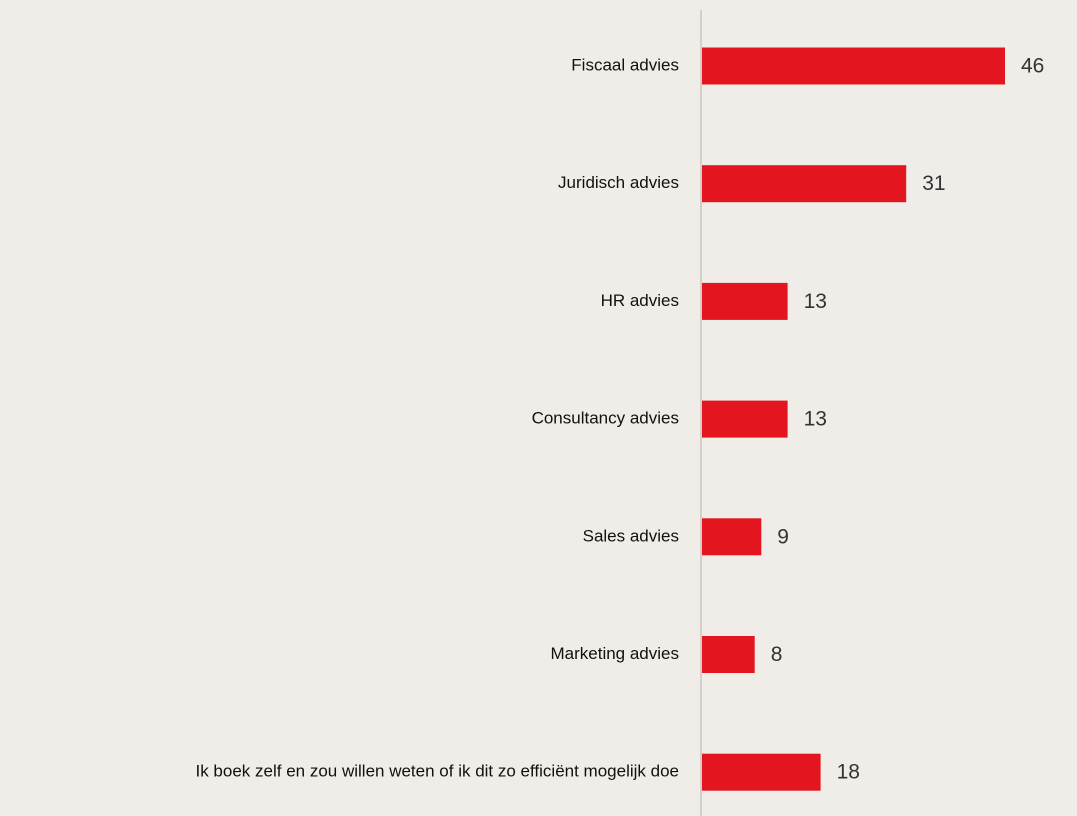  Describe the element at coordinates (605, 418) in the screenshot. I see `category-label: Consultancy advies` at that location.